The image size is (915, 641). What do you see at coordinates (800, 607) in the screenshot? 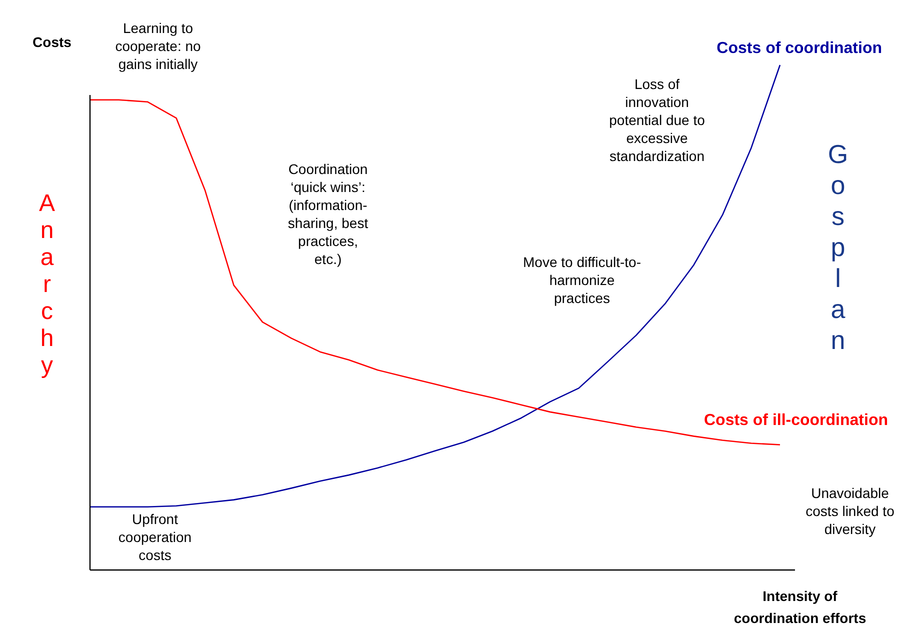
I see `x-axis-title: Intensity of coordination efforts` at bounding box center [800, 607].